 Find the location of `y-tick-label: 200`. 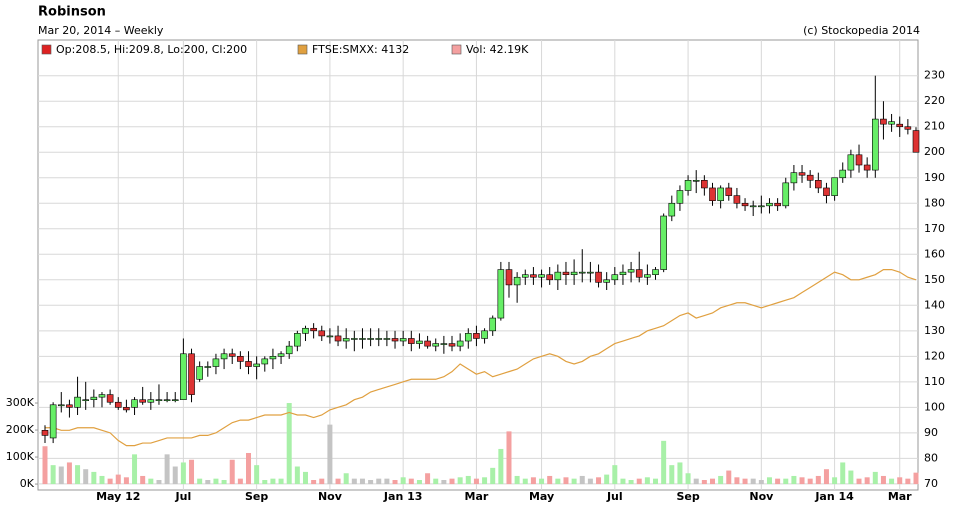

y-tick-label: 200 is located at coordinates (934, 151).